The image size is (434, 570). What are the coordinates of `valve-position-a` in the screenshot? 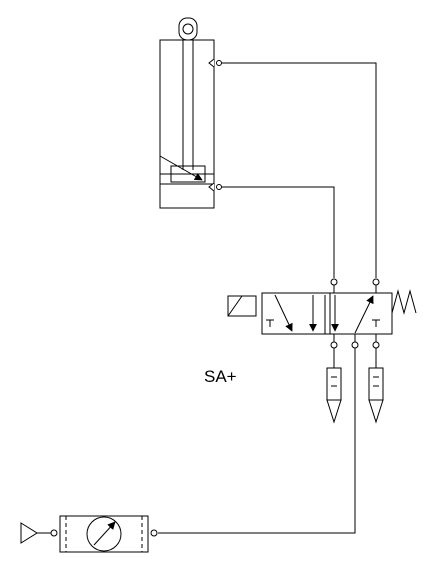 It's located at (296, 313).